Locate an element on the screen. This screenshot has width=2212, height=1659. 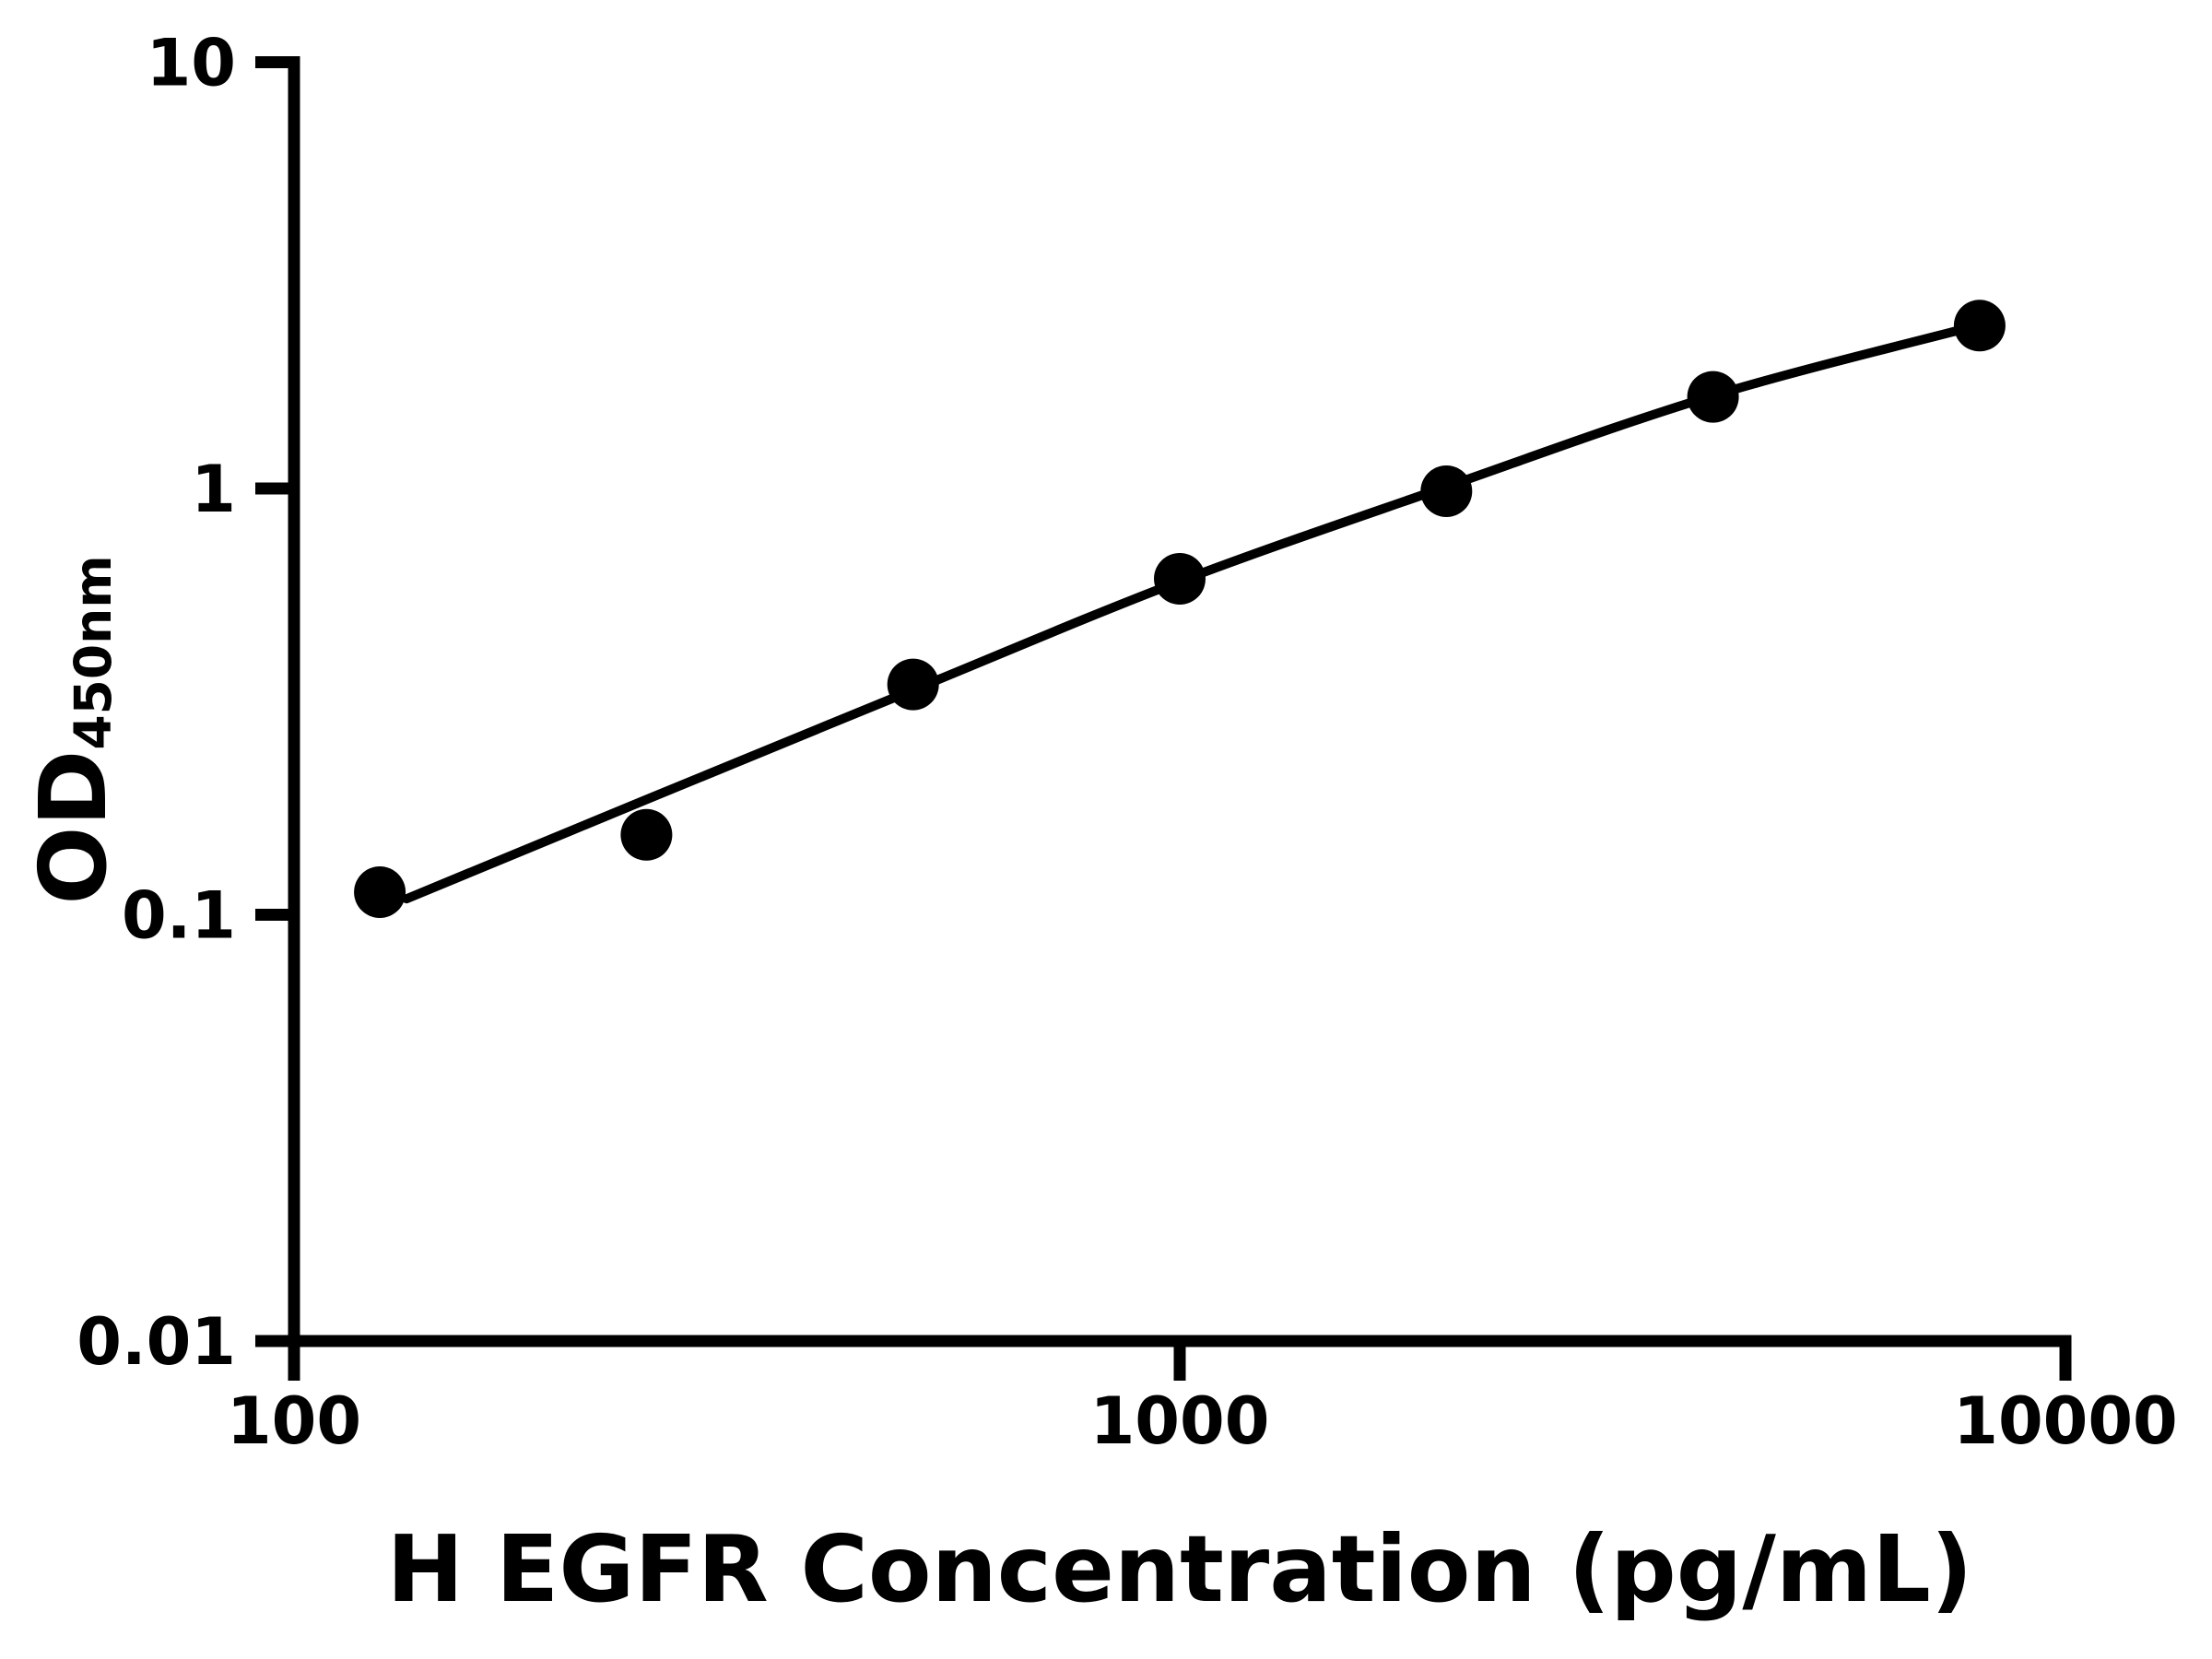
y-tick-label-0.01: 0.01 is located at coordinates (156, 1342).